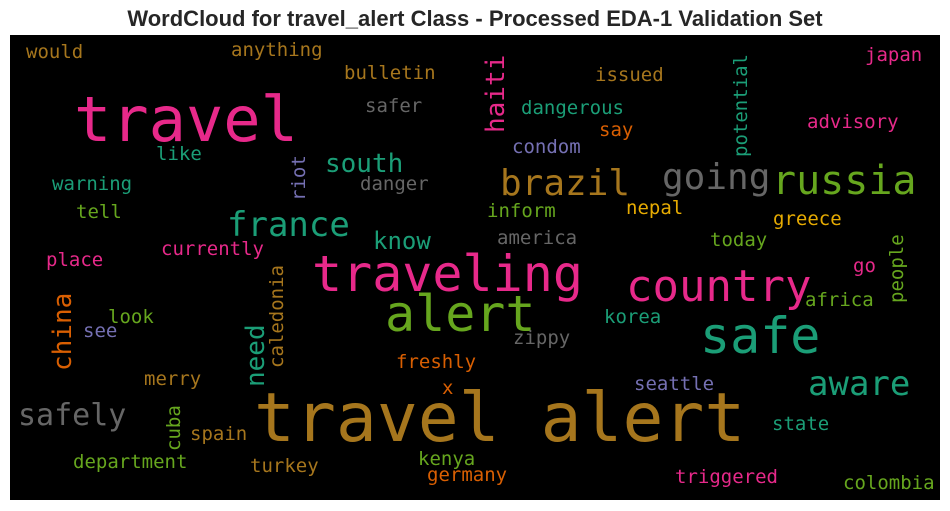 The image size is (950, 511). Describe the element at coordinates (436, 362) in the screenshot. I see `word-freshly: freshly` at that location.